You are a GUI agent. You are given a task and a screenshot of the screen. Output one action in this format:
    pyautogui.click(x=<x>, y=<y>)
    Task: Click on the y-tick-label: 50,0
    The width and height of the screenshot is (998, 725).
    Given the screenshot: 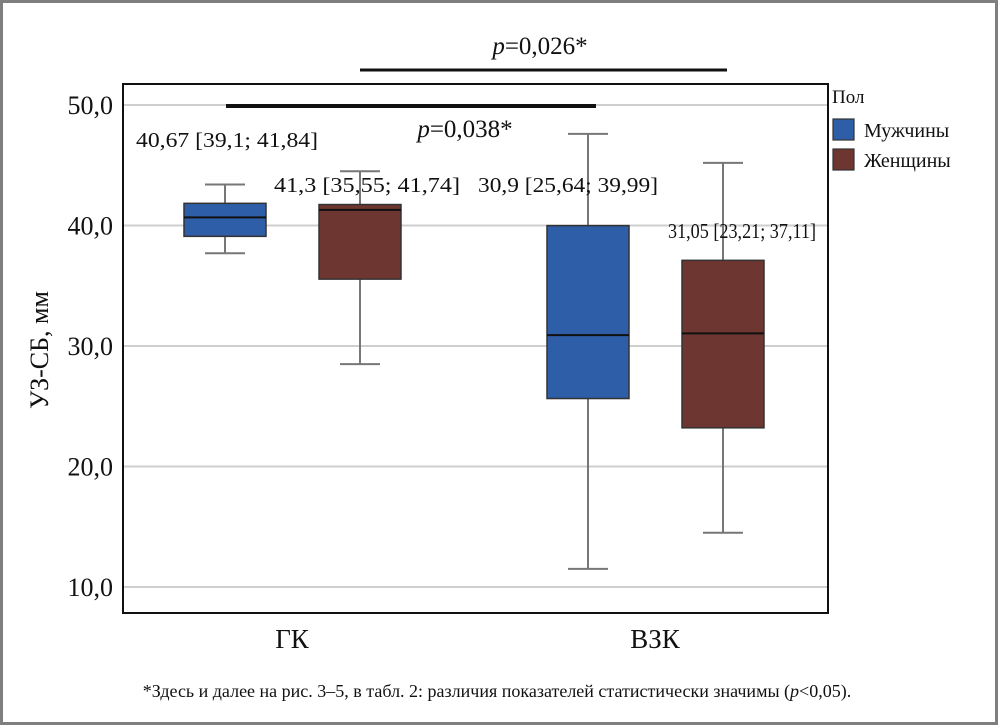 What is the action you would take?
    pyautogui.click(x=91, y=105)
    